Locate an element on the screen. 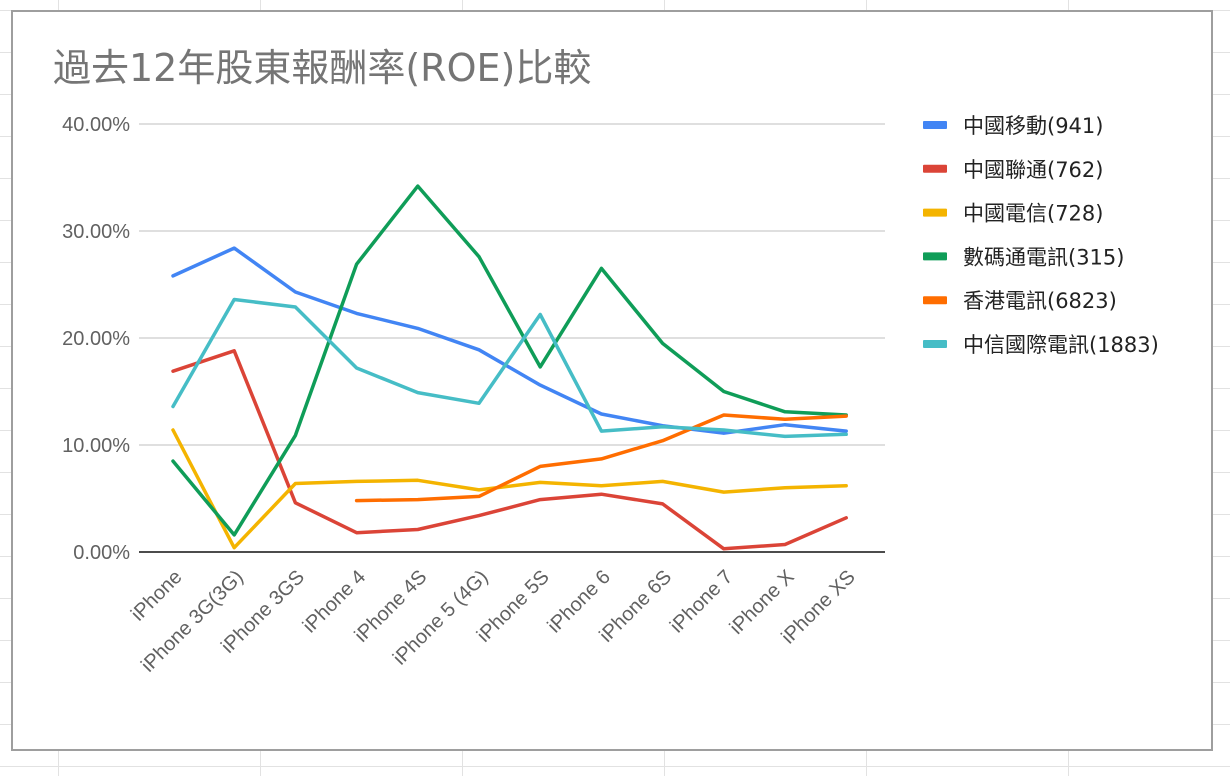 This screenshot has width=1230, height=776. legend-label: 中信國際電訊(1883) is located at coordinates (1061, 345).